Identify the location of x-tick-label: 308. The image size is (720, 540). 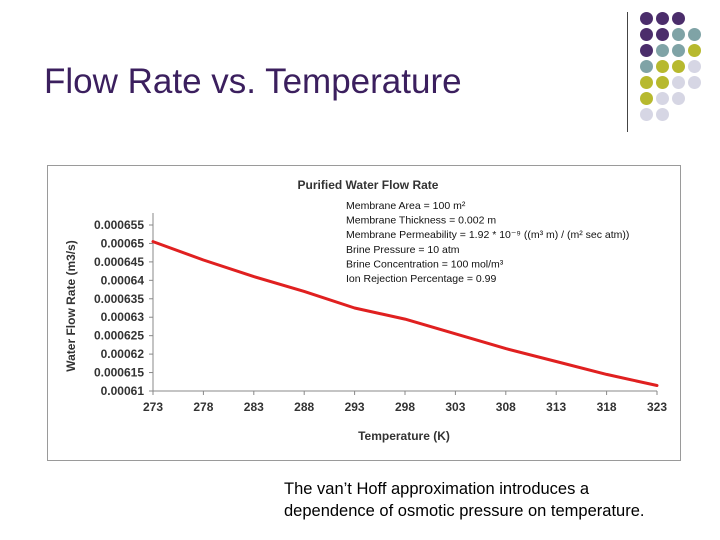
(506, 407).